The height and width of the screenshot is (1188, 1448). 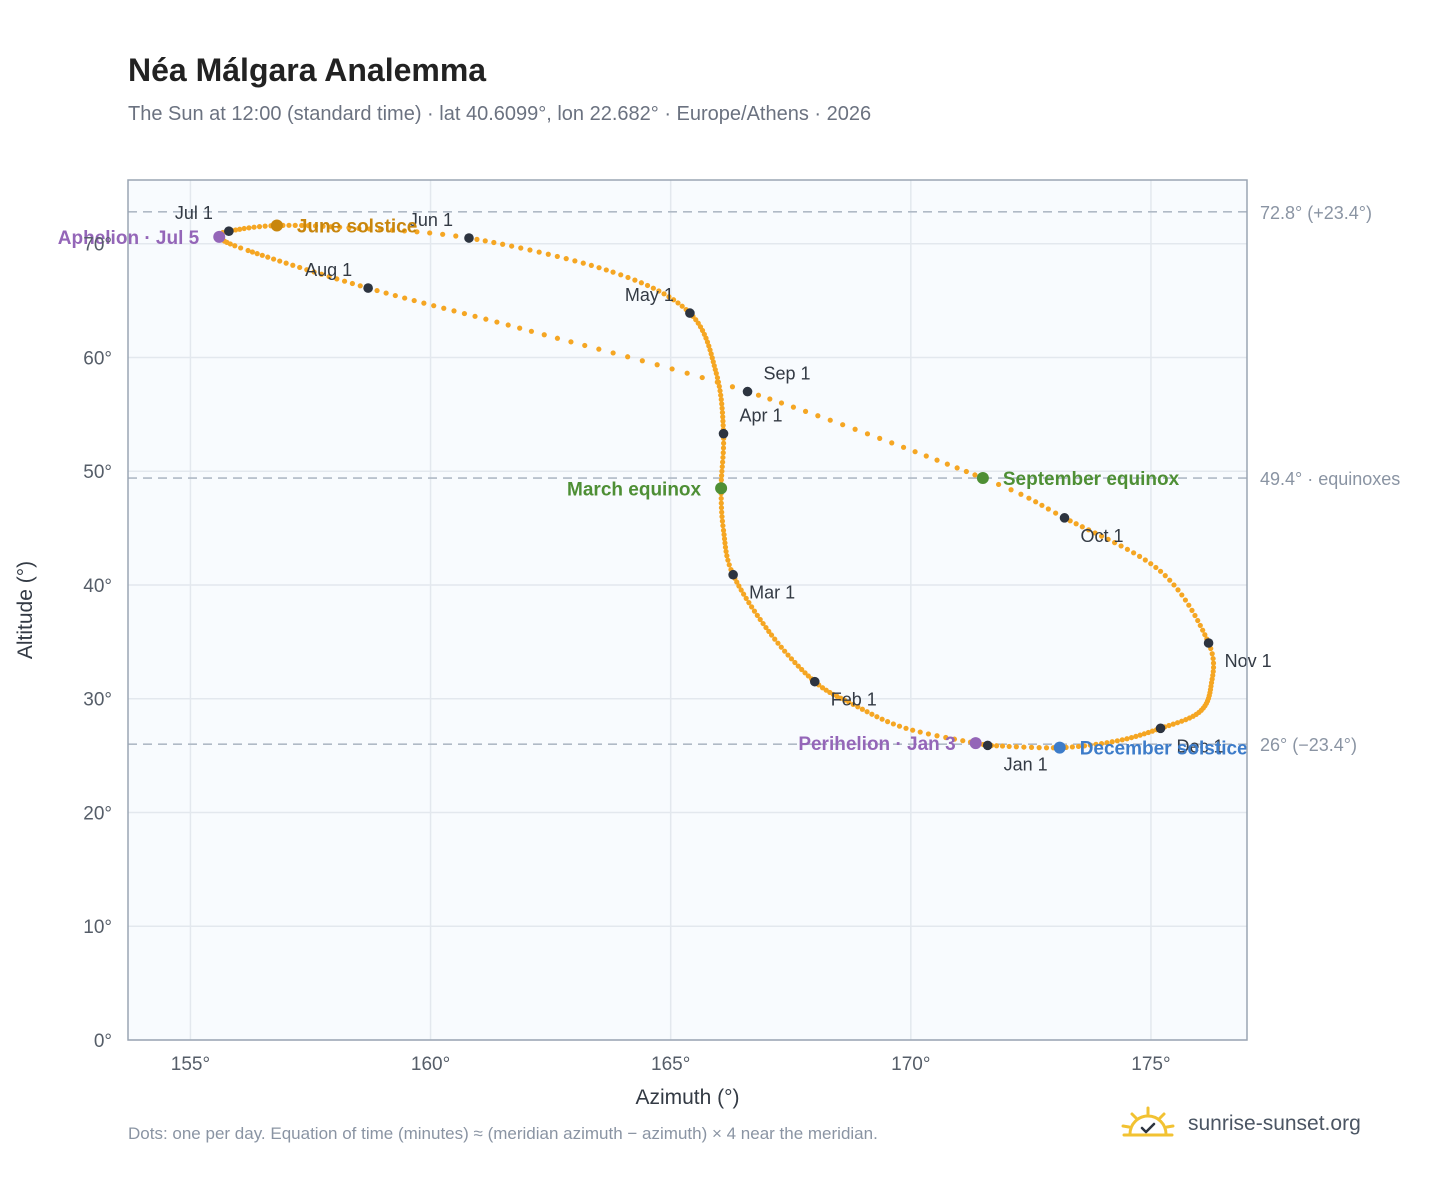 I want to click on reference-line-label: 72.8° (+23.4°), so click(x=1316, y=213).